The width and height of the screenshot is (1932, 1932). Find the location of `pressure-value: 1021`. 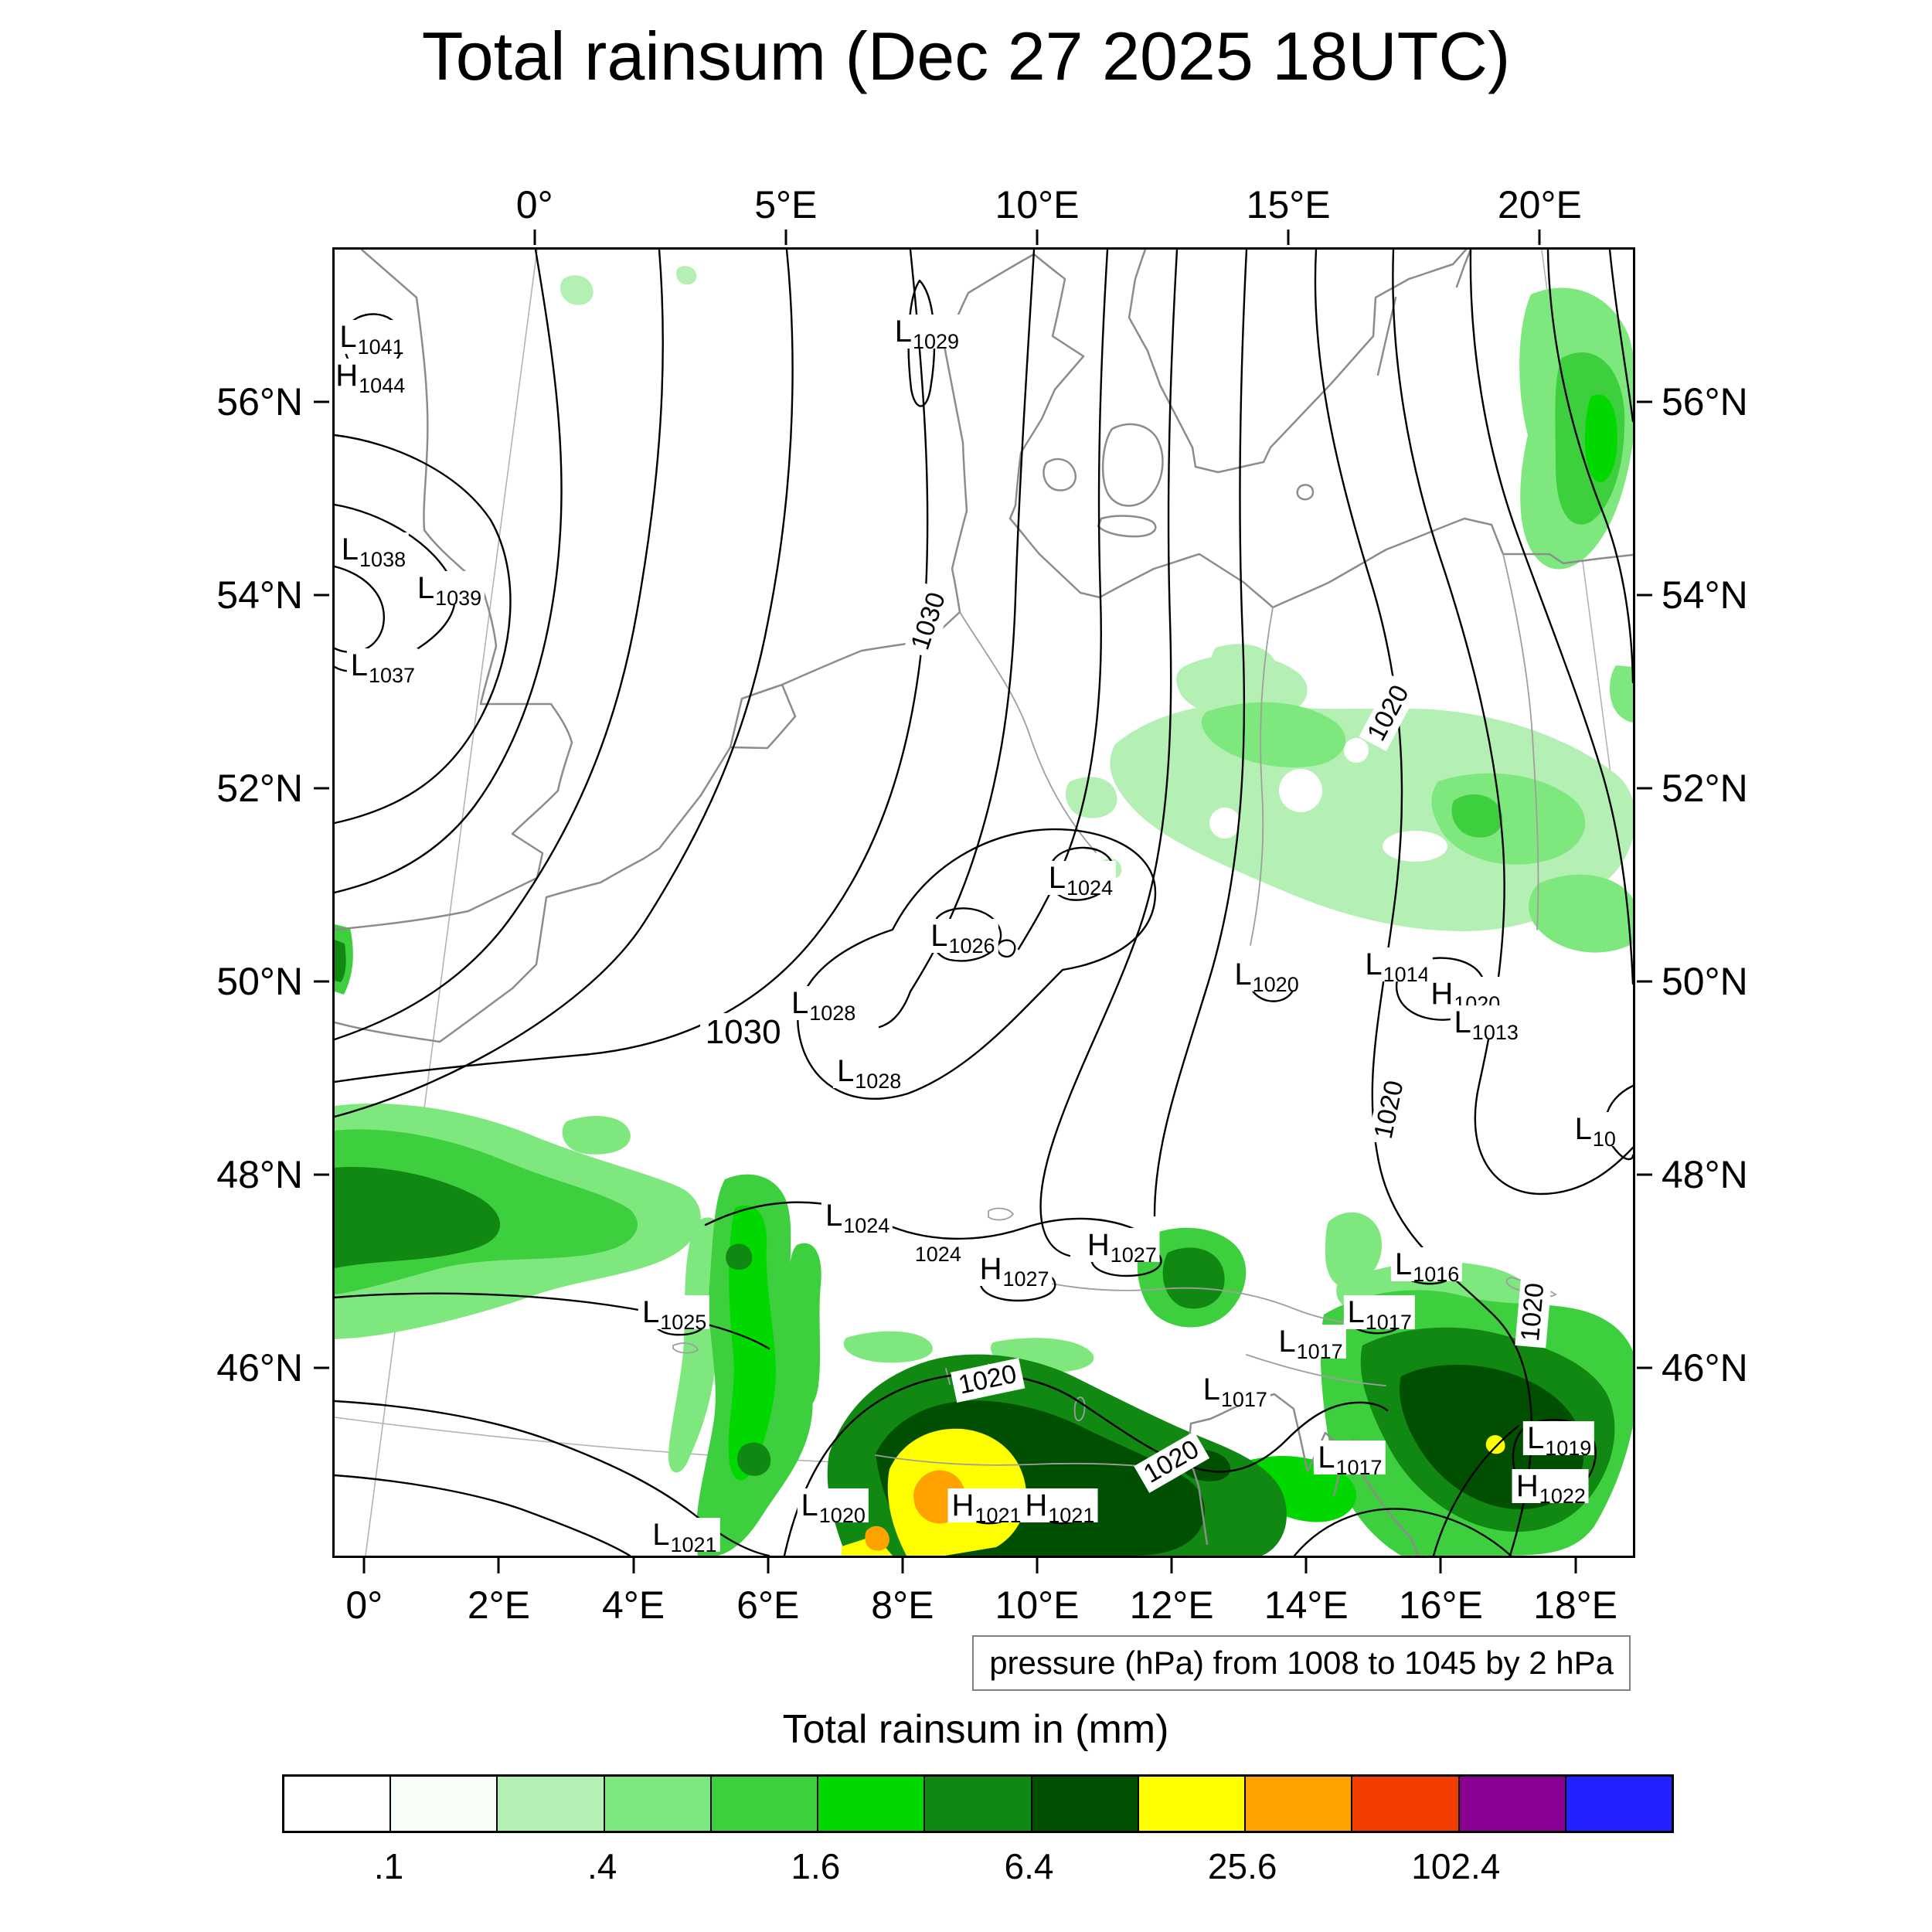

pressure-value: 1021 is located at coordinates (1071, 1516).